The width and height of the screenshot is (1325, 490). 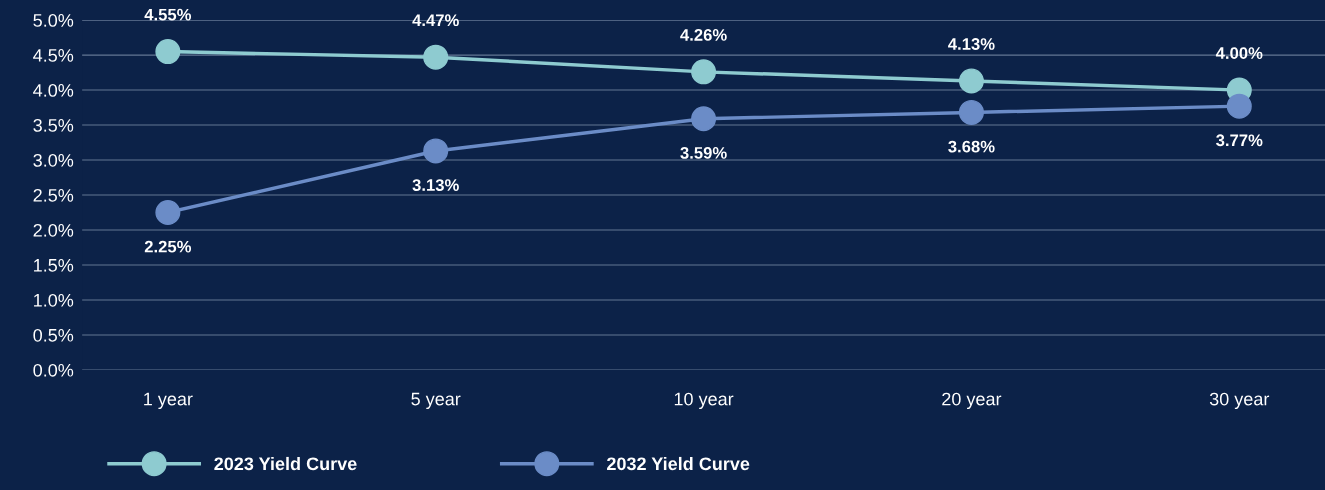 What do you see at coordinates (53, 335) in the screenshot?
I see `y-tick-label: 0.5%` at bounding box center [53, 335].